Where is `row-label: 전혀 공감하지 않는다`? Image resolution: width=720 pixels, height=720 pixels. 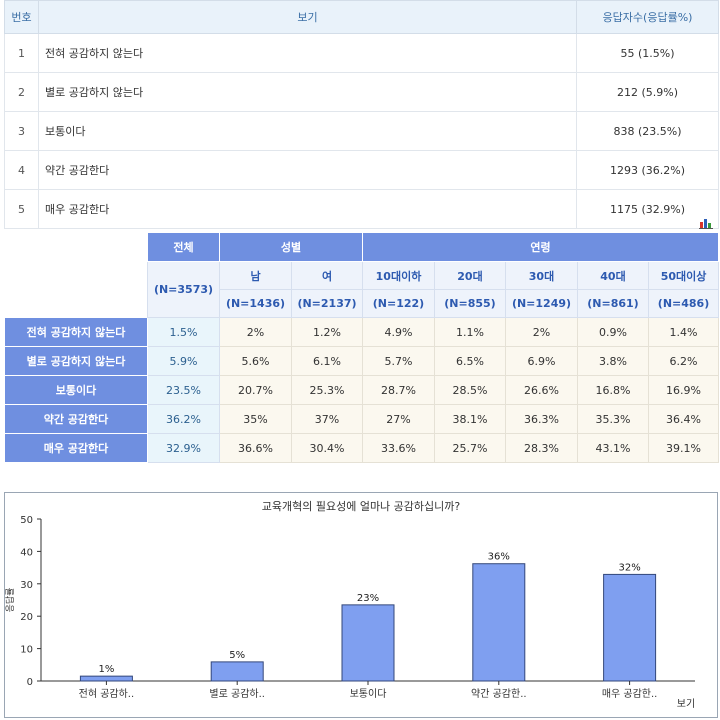
row-label: 전혀 공감하지 않는다 is located at coordinates (76, 332).